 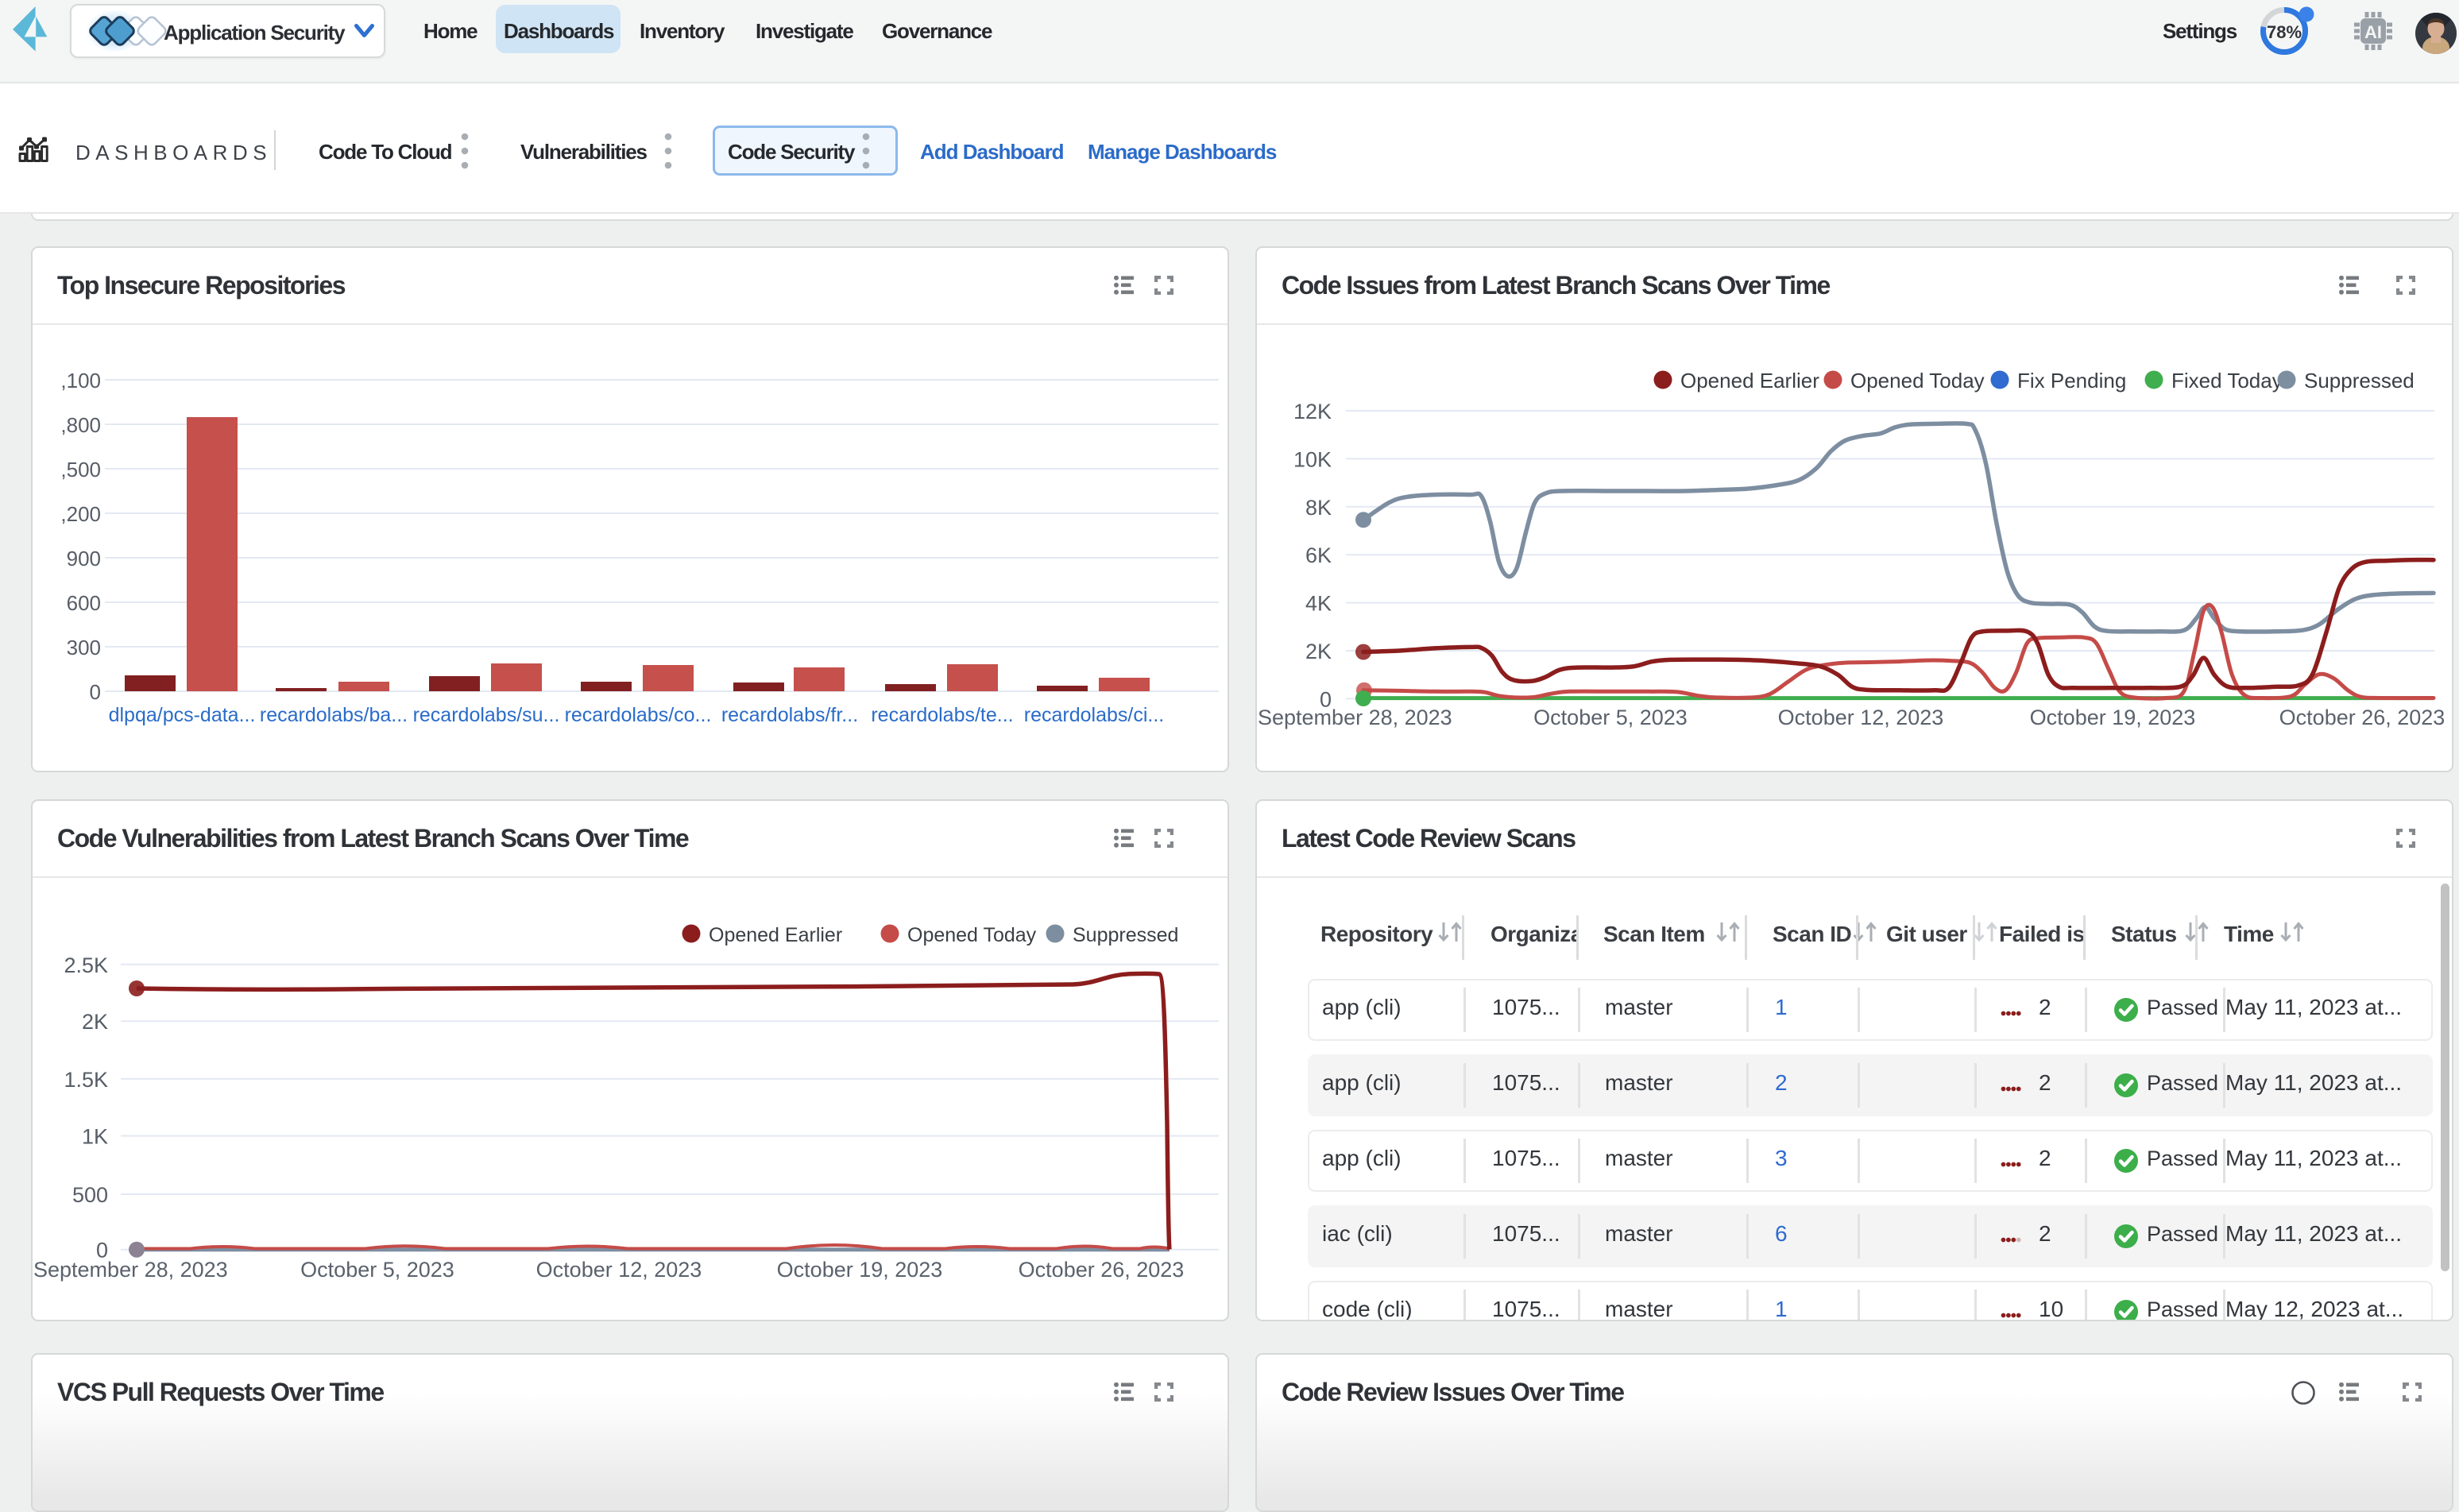 What do you see at coordinates (2373, 32) in the screenshot?
I see `svg-text: AI` at bounding box center [2373, 32].